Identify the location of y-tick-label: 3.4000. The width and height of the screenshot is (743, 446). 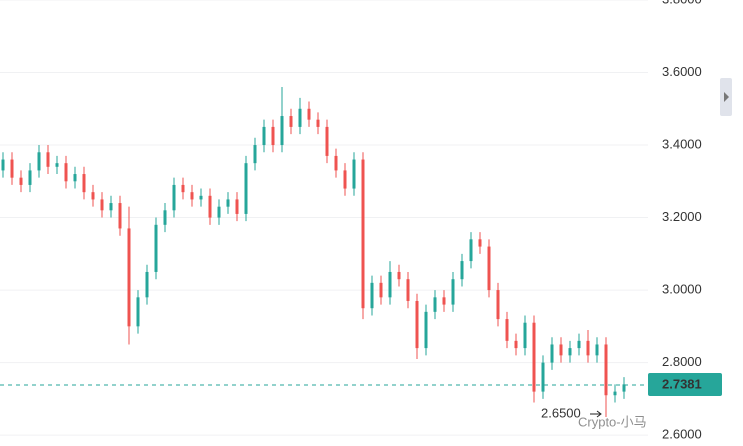
(682, 143).